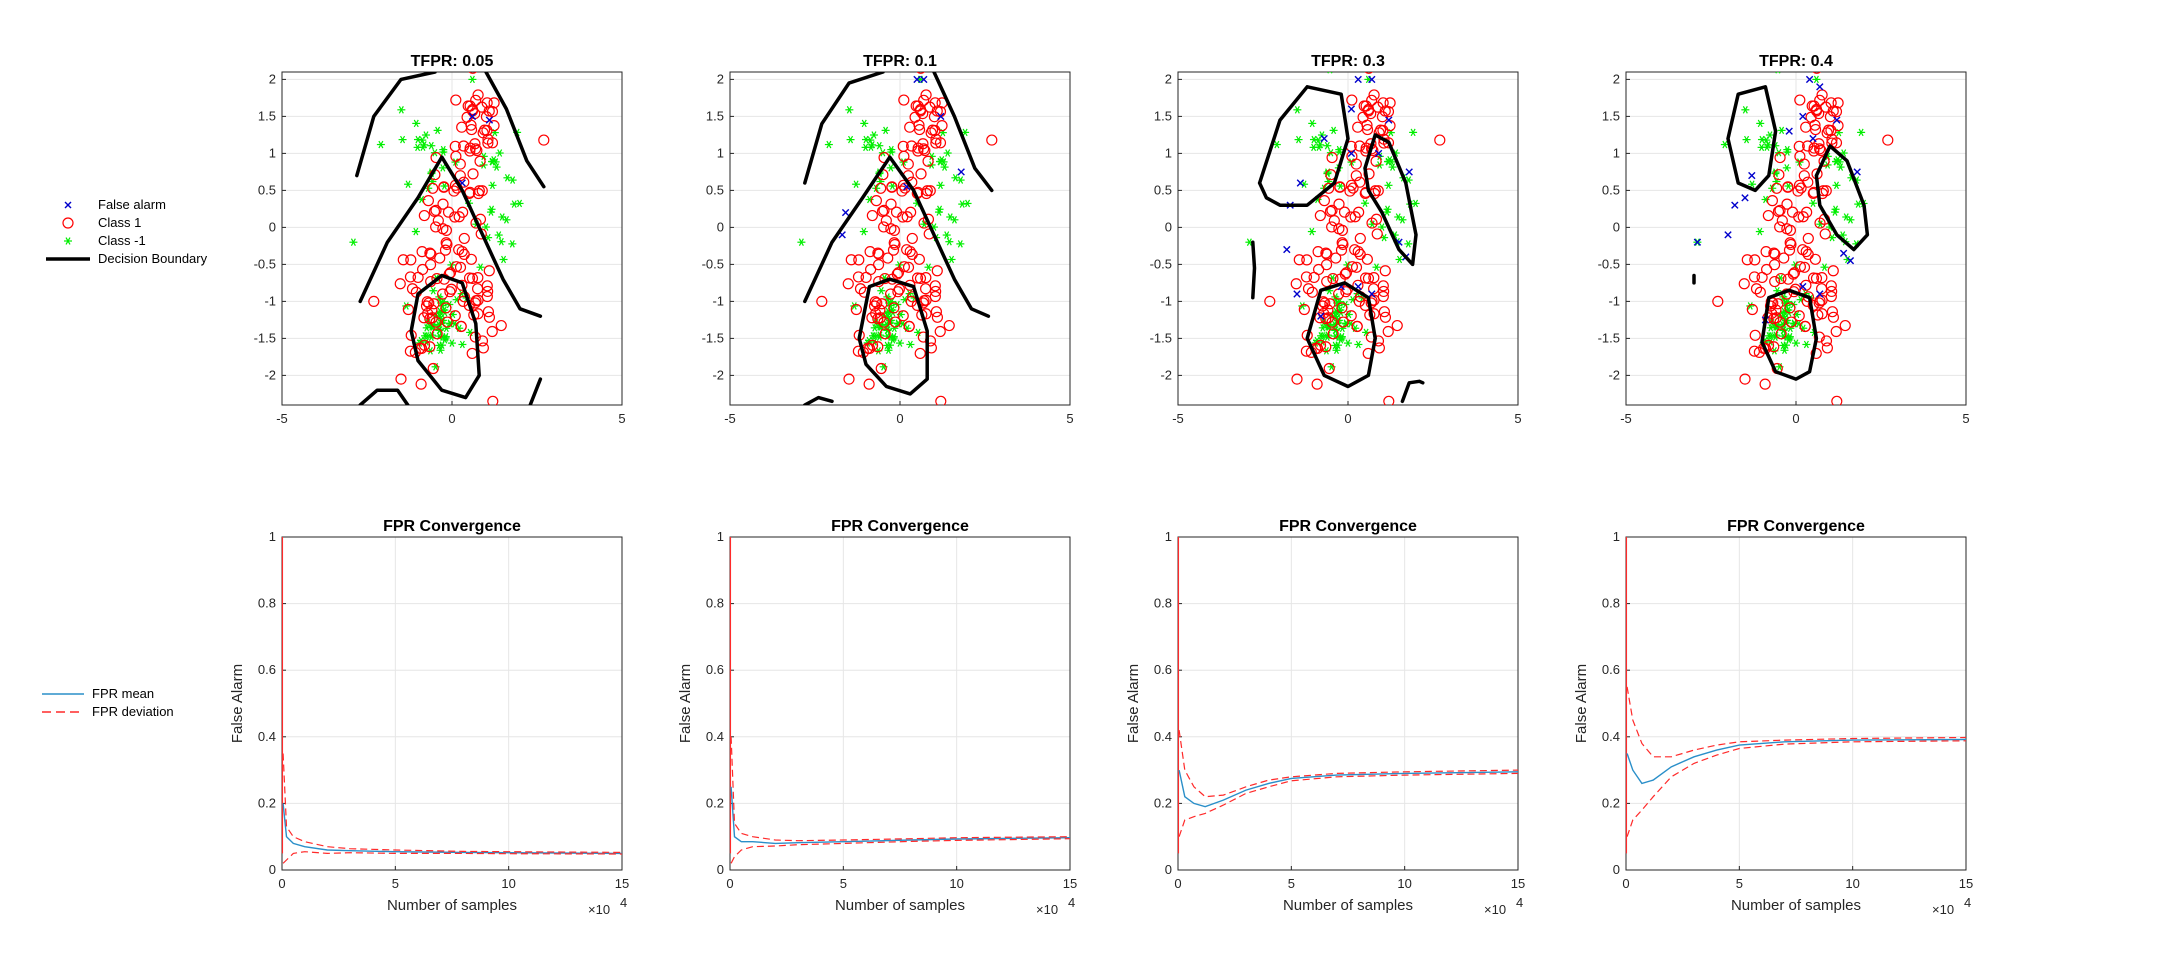  I want to click on decision-boundary, so click(818, 400).